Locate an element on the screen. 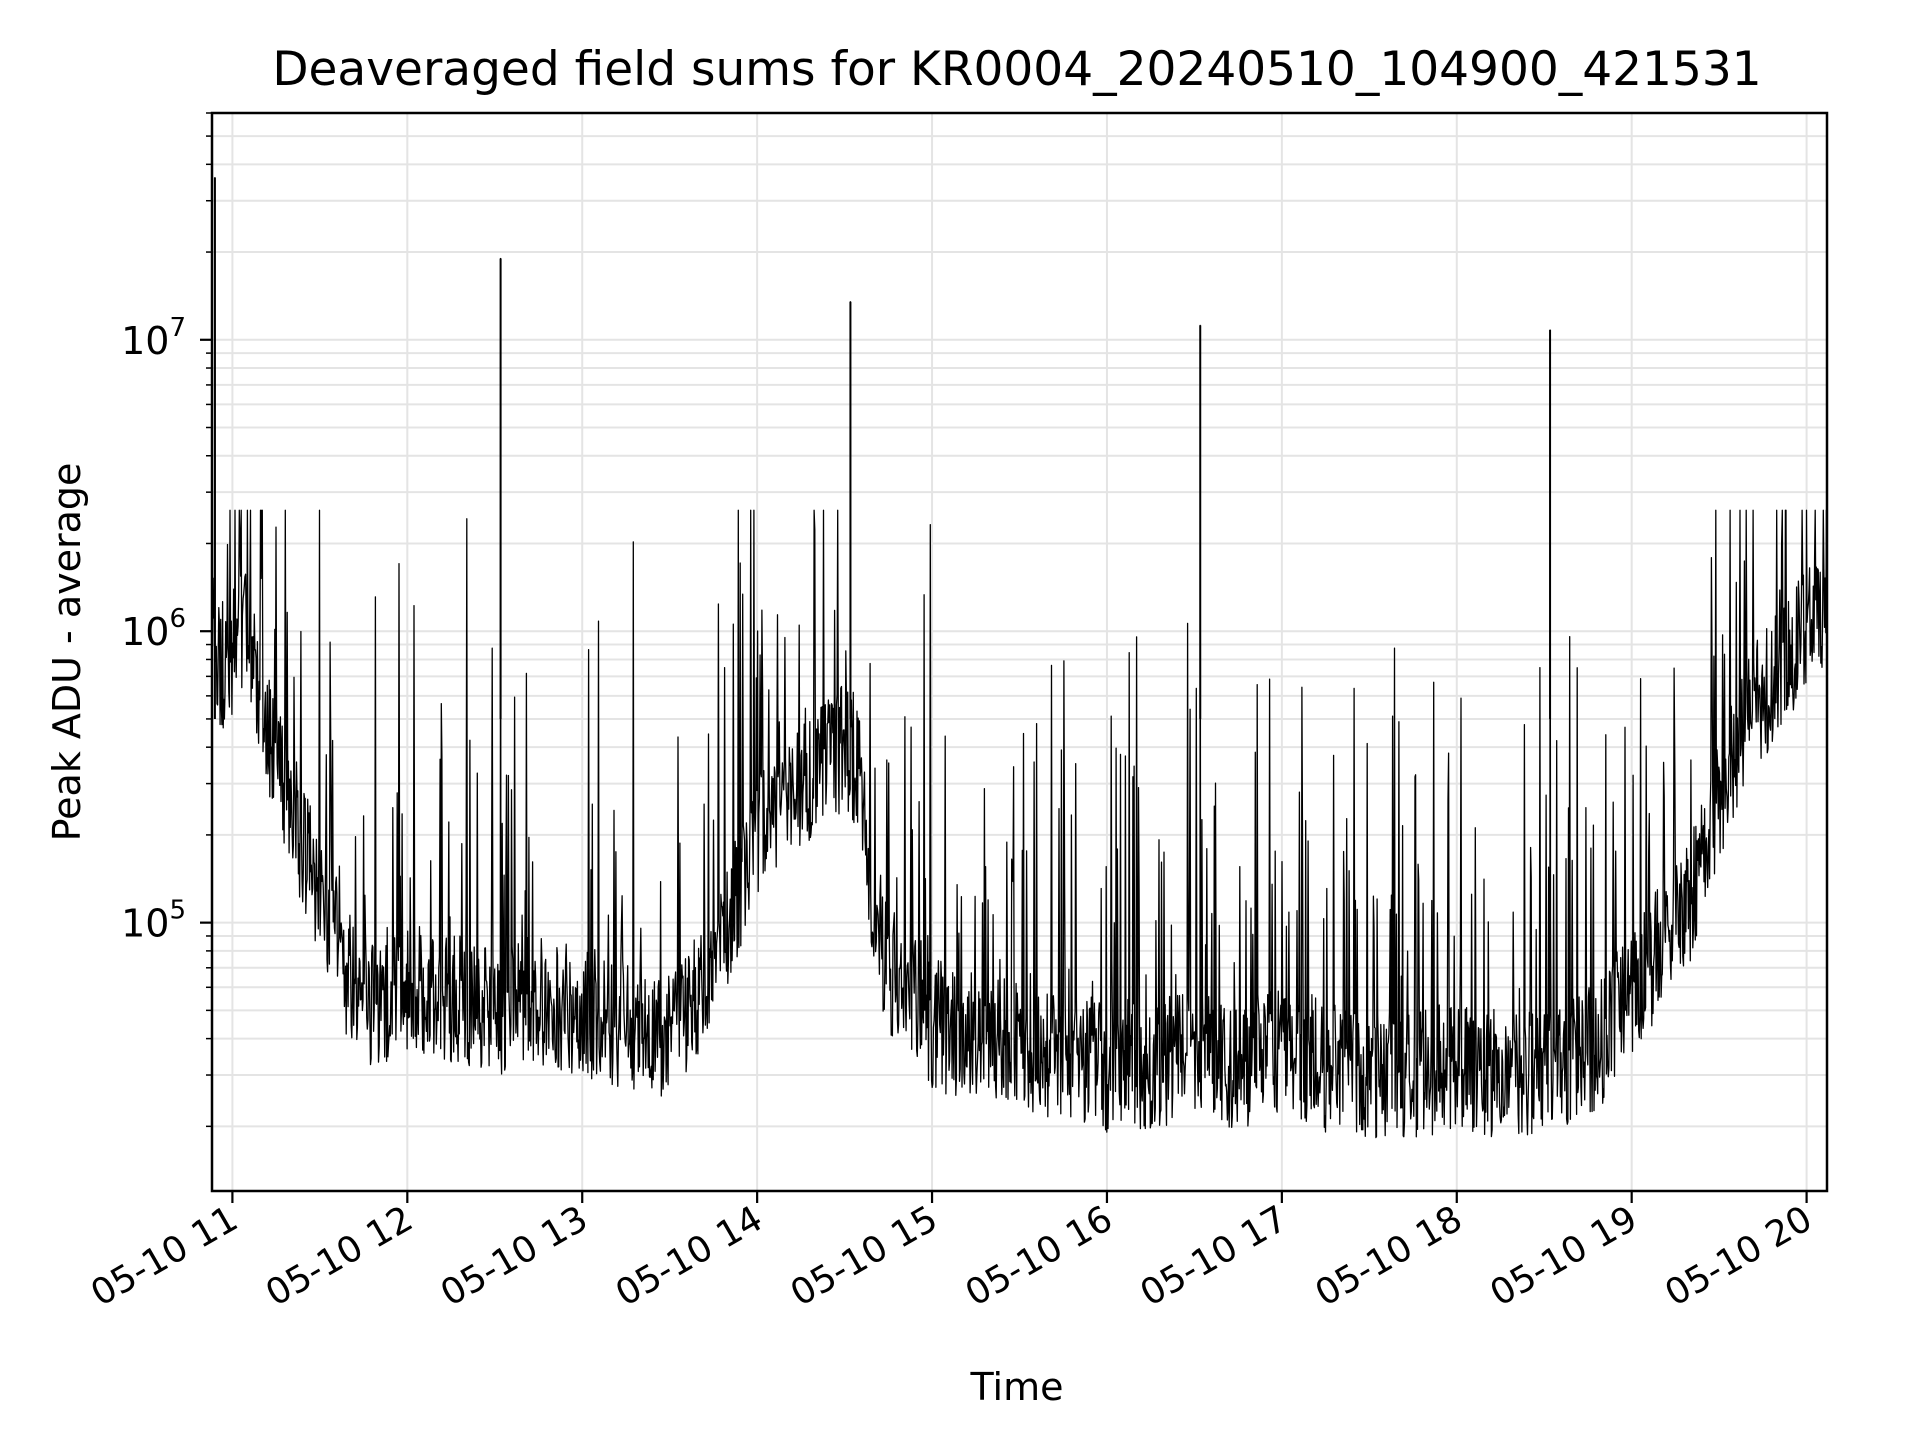 This screenshot has width=1920, height=1444. y-axis-label: Peak ADU - average is located at coordinates (67, 652).